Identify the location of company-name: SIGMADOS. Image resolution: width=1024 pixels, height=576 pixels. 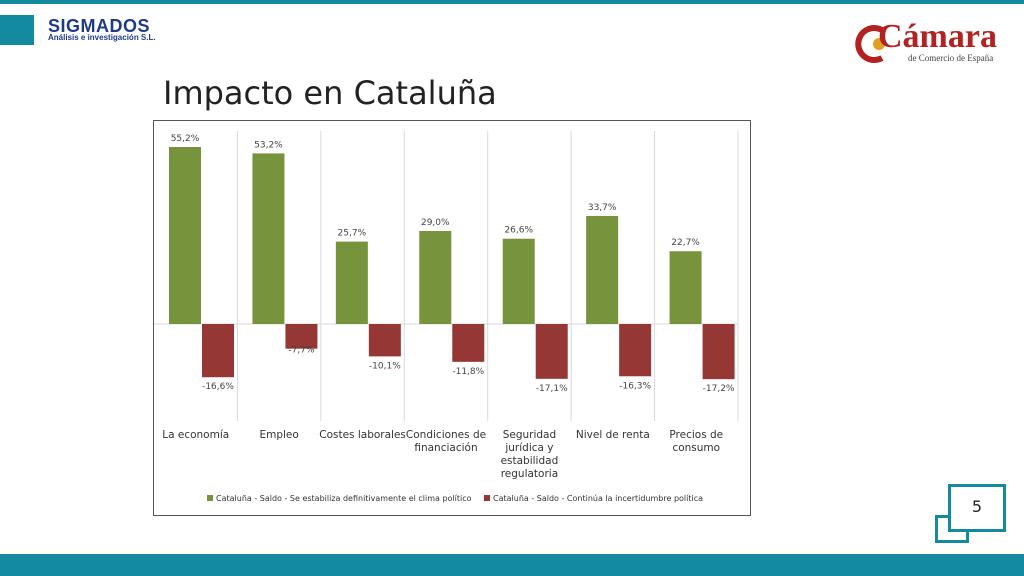
(99, 26).